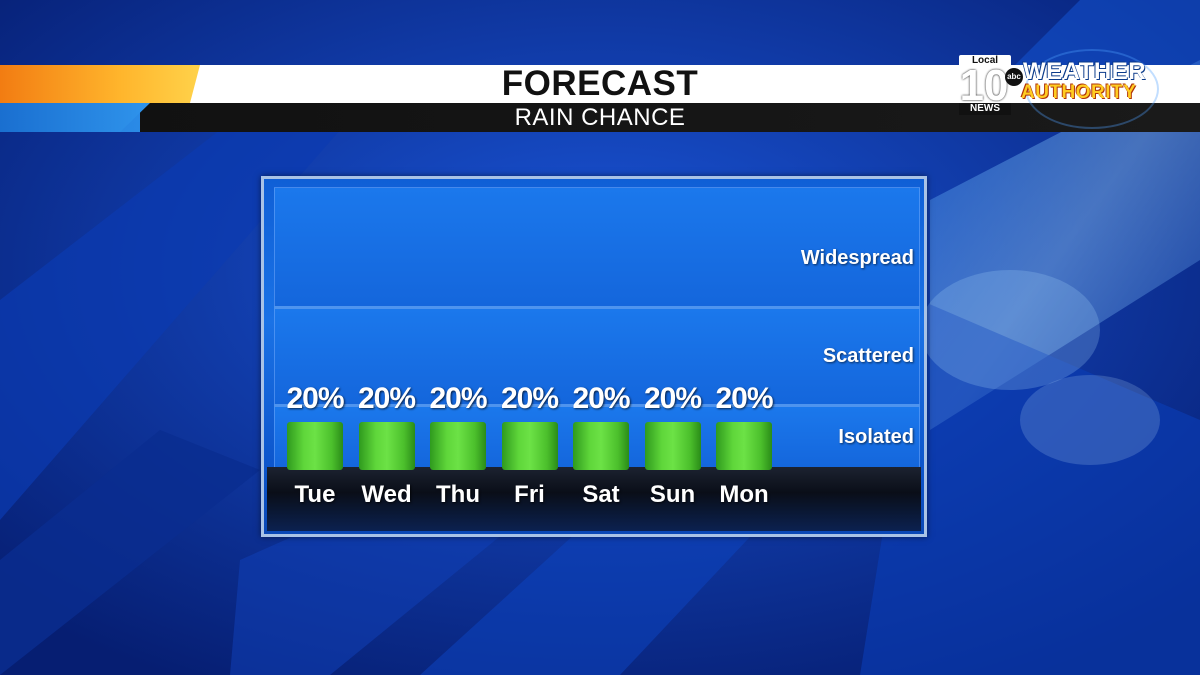 This screenshot has height=675, width=1200. What do you see at coordinates (868, 356) in the screenshot?
I see `band-label-scattered: Scattered` at bounding box center [868, 356].